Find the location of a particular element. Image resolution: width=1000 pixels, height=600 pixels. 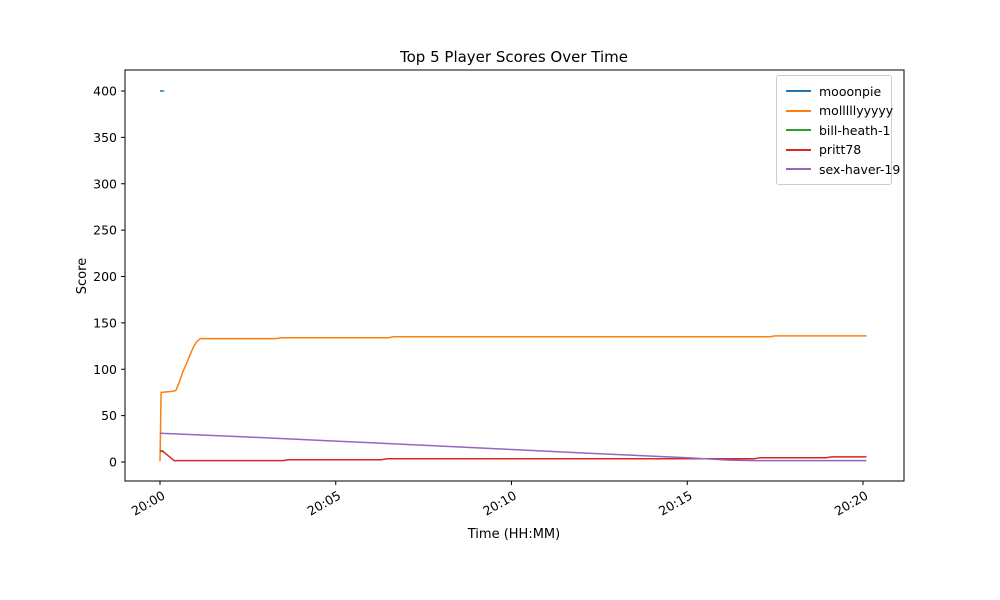

y-axis-label: Score is located at coordinates (82, 276).